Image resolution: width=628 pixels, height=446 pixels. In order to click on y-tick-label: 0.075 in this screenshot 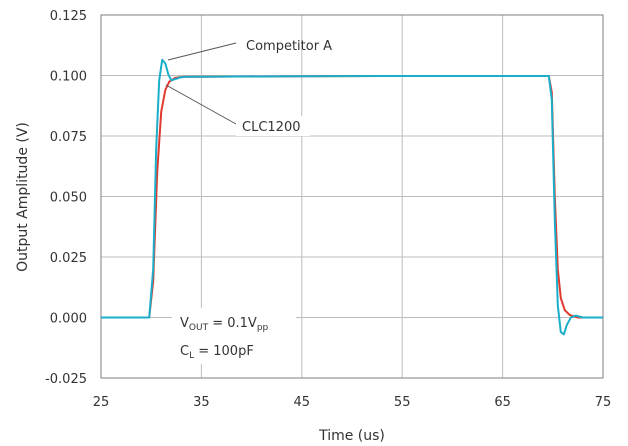, I will do `click(68, 137)`.